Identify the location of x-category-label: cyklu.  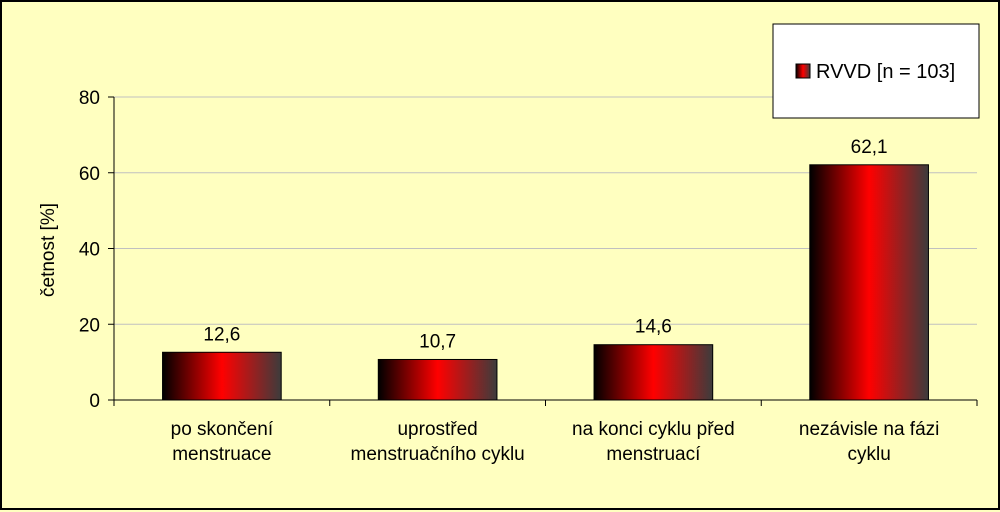
(868, 454).